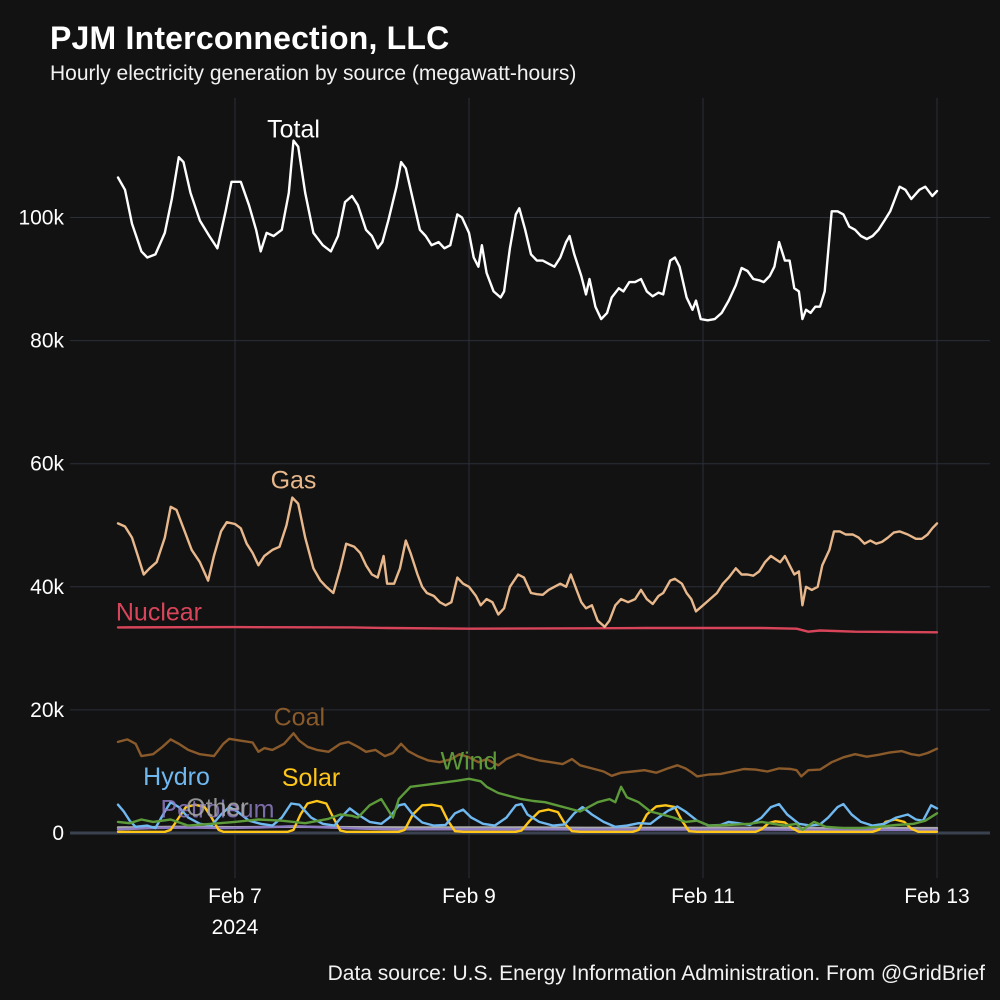 This screenshot has height=1000, width=1000. What do you see at coordinates (47, 464) in the screenshot?
I see `y-tick-label: 60k` at bounding box center [47, 464].